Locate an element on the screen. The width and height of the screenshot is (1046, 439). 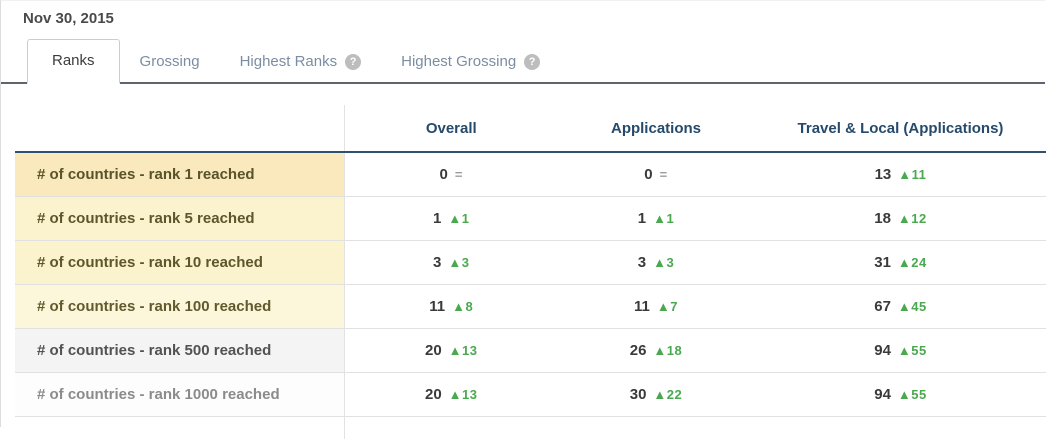
cell-overall: 1 ▲1 is located at coordinates (451, 219).